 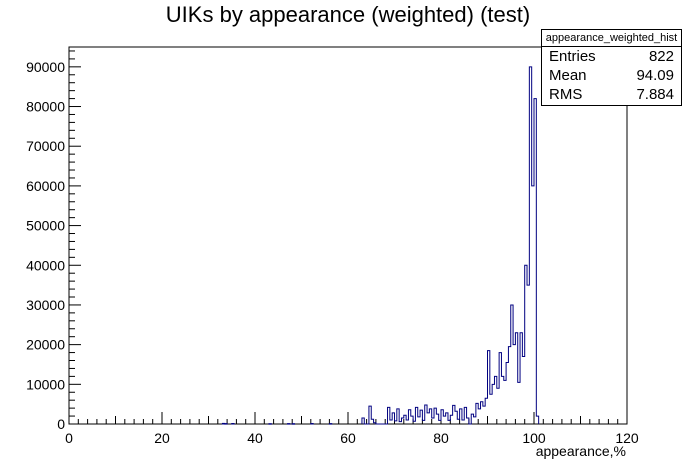 What do you see at coordinates (45, 226) in the screenshot?
I see `y-tick-label: 50000` at bounding box center [45, 226].